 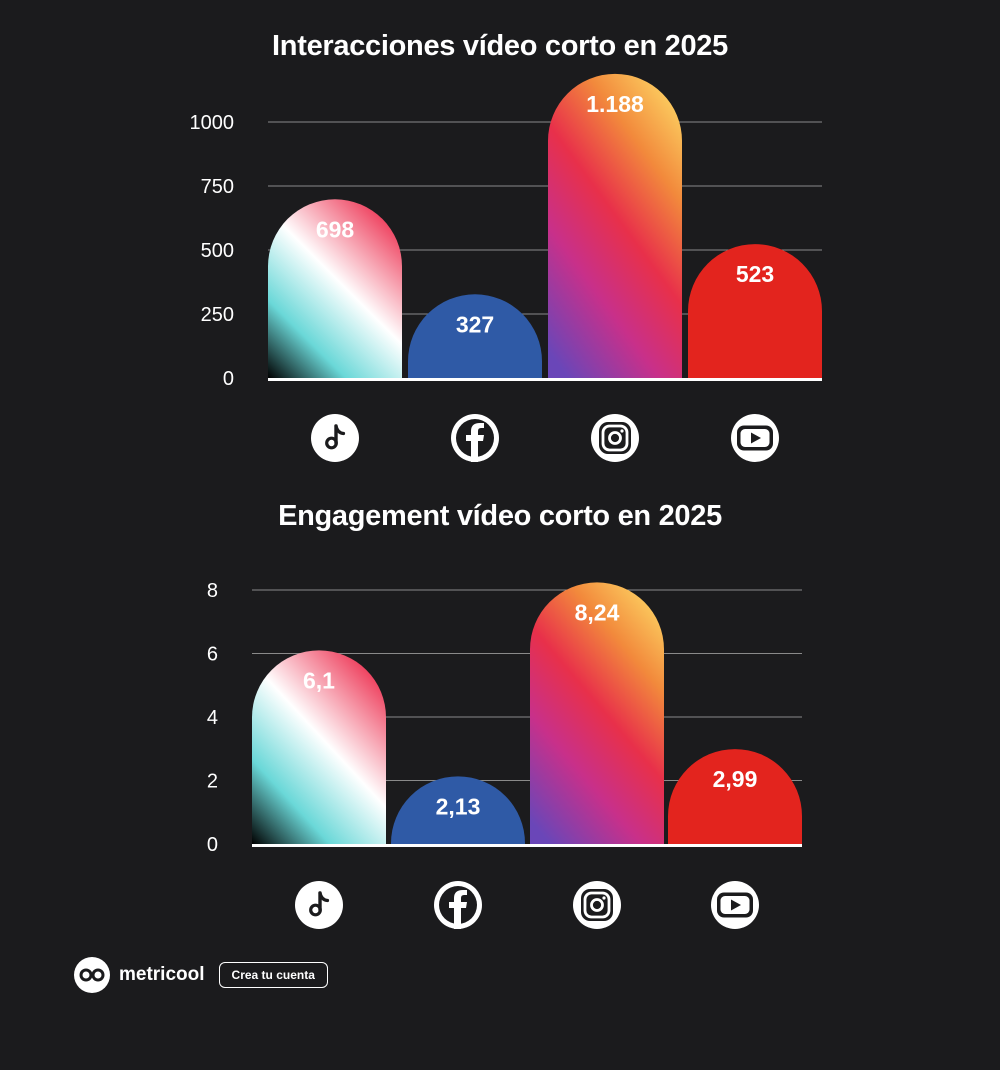 I want to click on create-account-button: Crea tu cuenta, so click(x=273, y=975).